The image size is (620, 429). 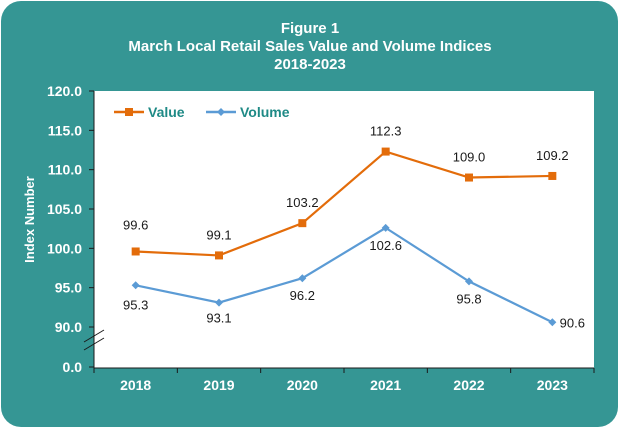 I want to click on legend-label-volume: Volume, so click(x=265, y=112).